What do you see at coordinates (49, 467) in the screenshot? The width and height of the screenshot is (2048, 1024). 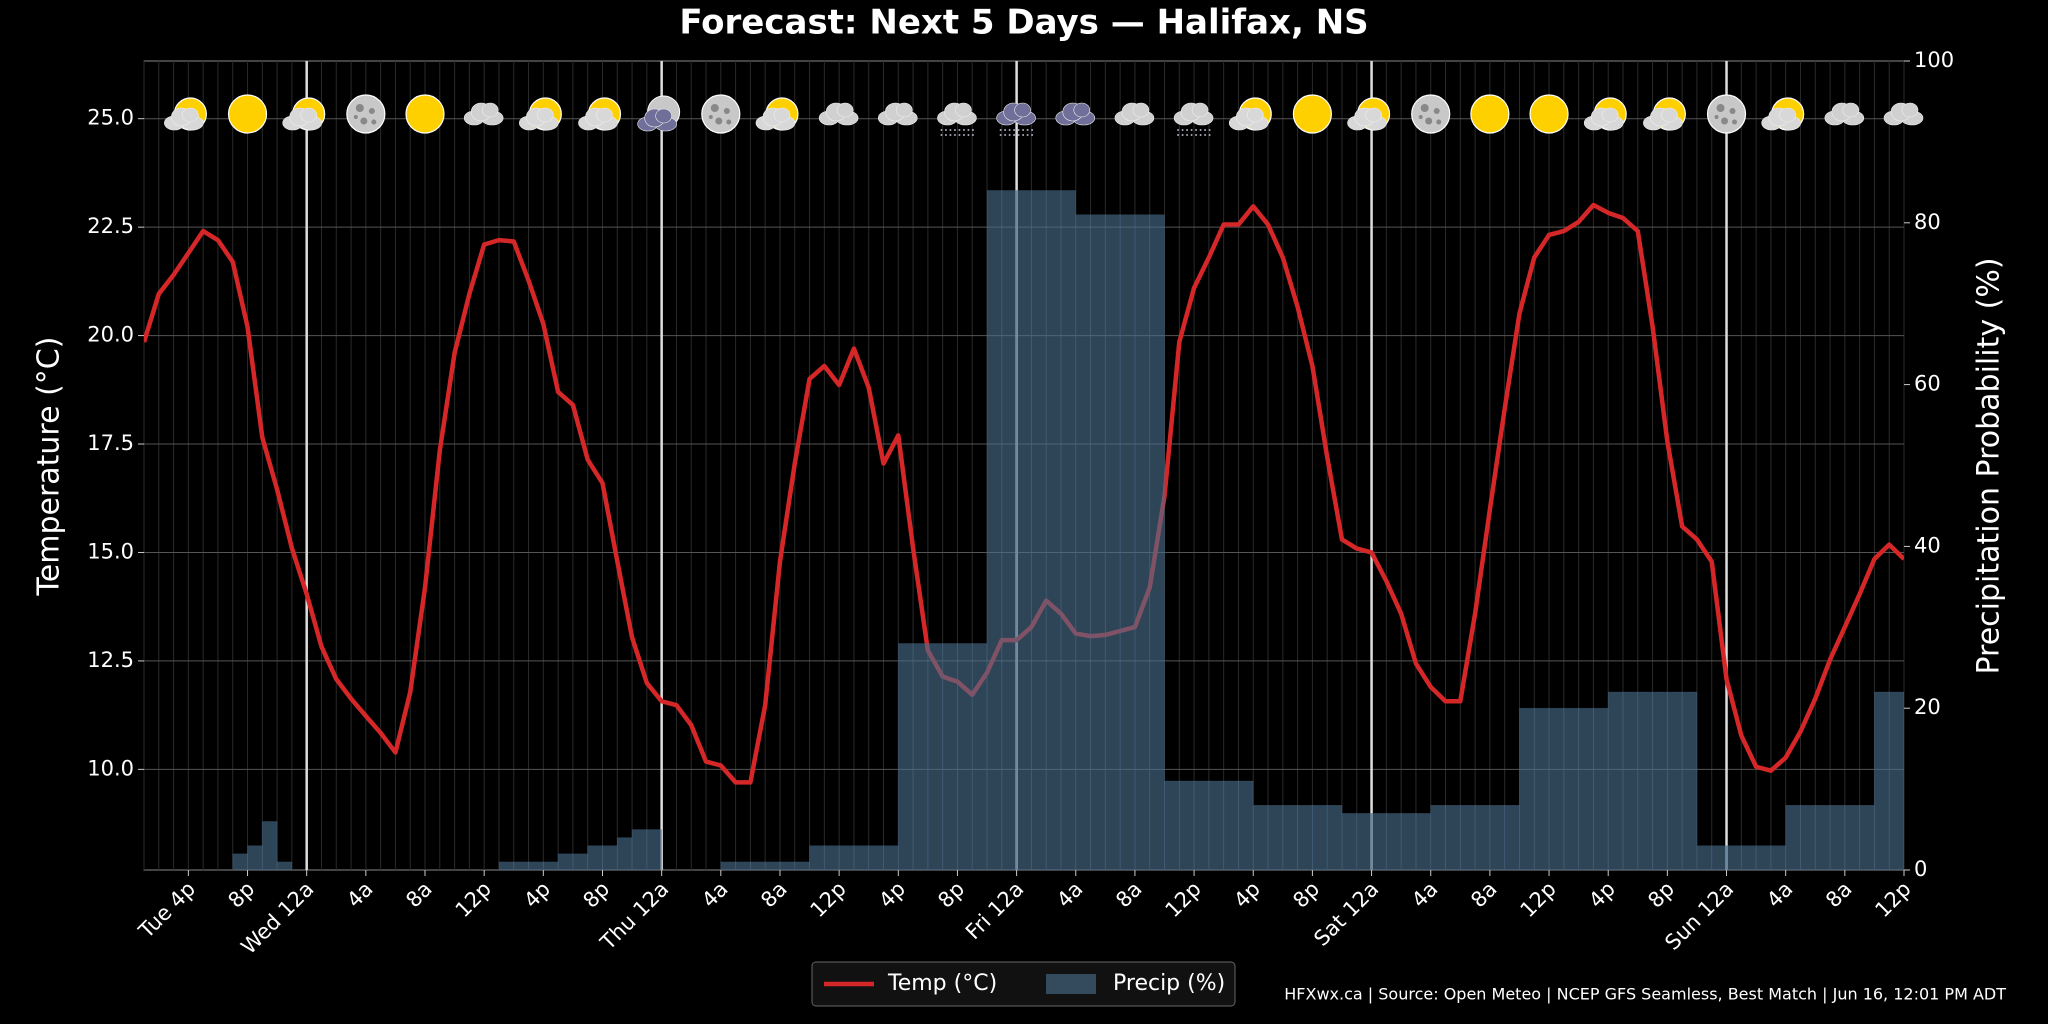 I see `y-axis-label: Temperature (°C)` at bounding box center [49, 467].